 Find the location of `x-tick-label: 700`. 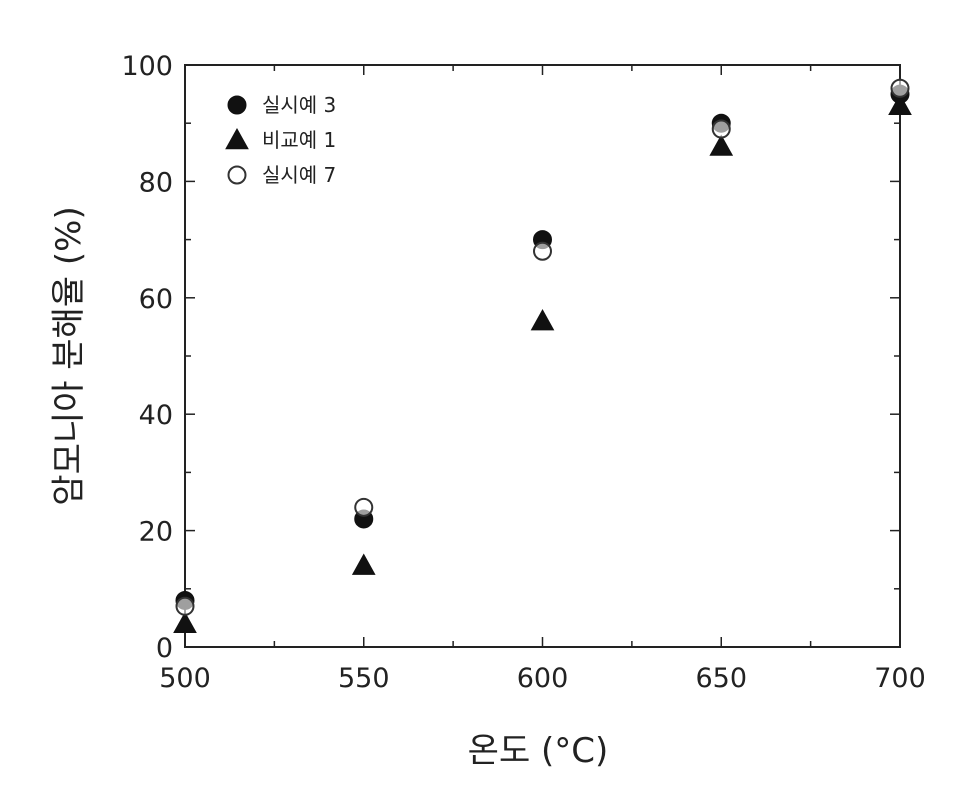

x-tick-label: 700 is located at coordinates (900, 678).